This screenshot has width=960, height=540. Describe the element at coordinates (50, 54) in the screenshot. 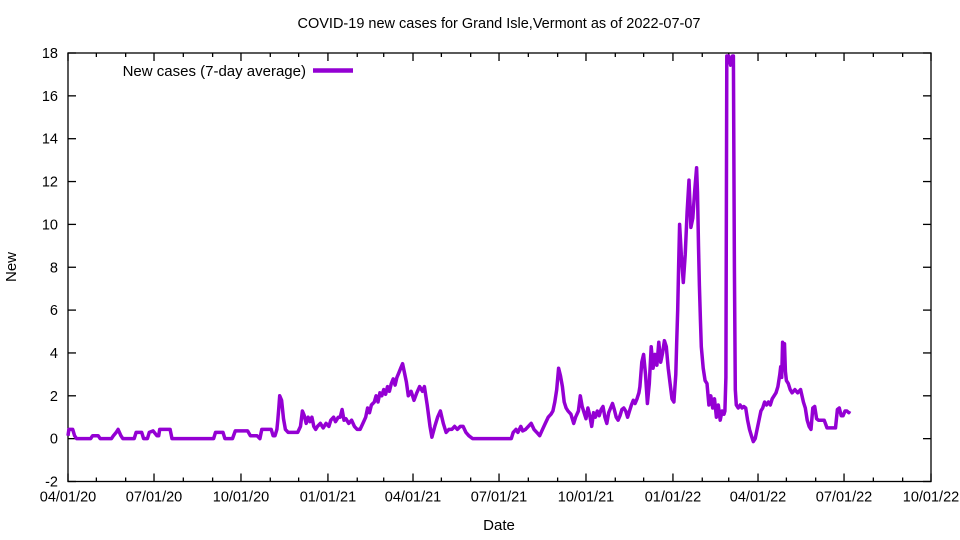

I see `y-tick-label: 18` at that location.